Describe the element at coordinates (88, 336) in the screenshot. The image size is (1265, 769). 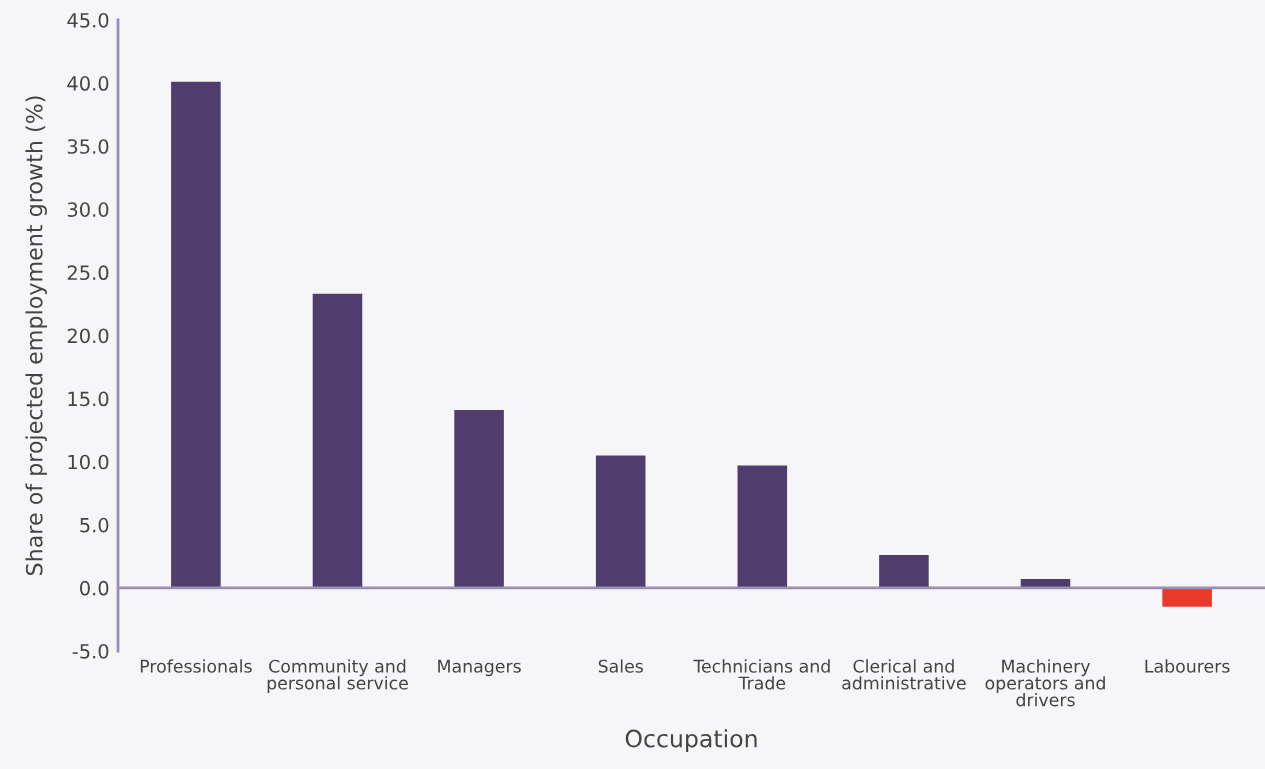
I see `y-tick-label: 20.0` at that location.